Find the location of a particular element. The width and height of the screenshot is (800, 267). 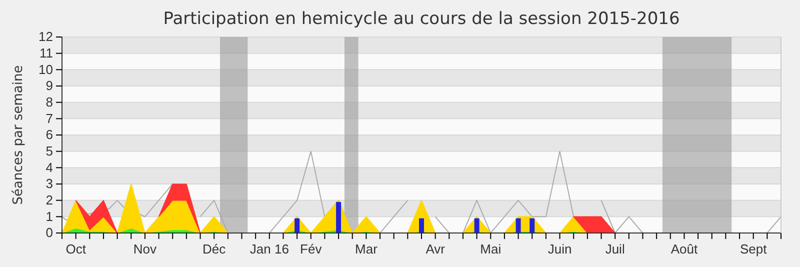

x-tick-label: Juin is located at coordinates (560, 249).